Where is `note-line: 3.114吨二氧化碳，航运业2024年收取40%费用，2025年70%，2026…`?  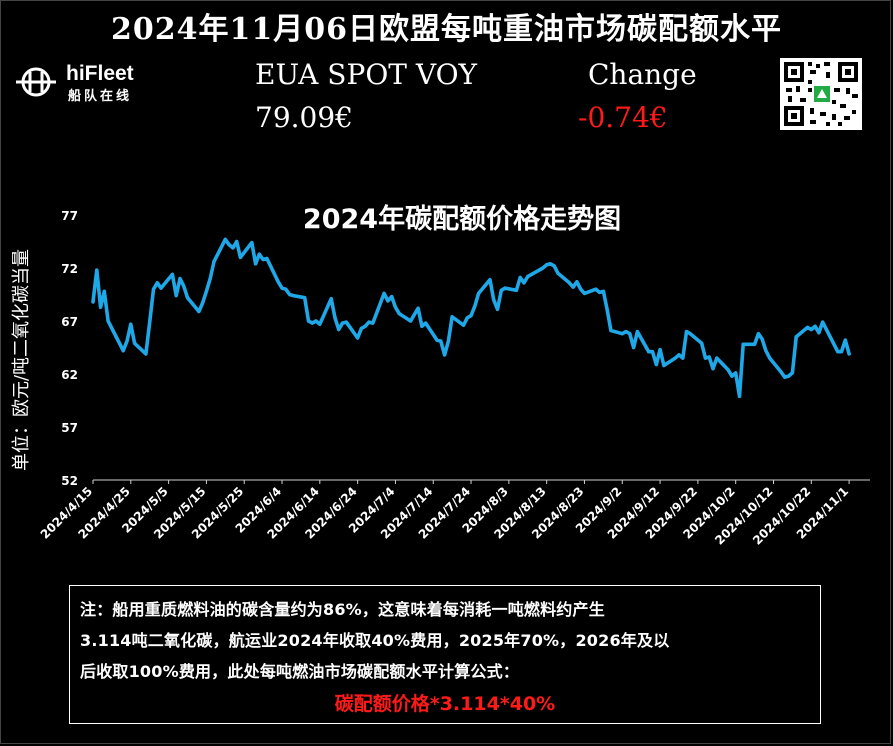 note-line: 3.114吨二氧化碳，航运业2024年收取40%费用，2025年70%，2026… is located at coordinates (375, 640).